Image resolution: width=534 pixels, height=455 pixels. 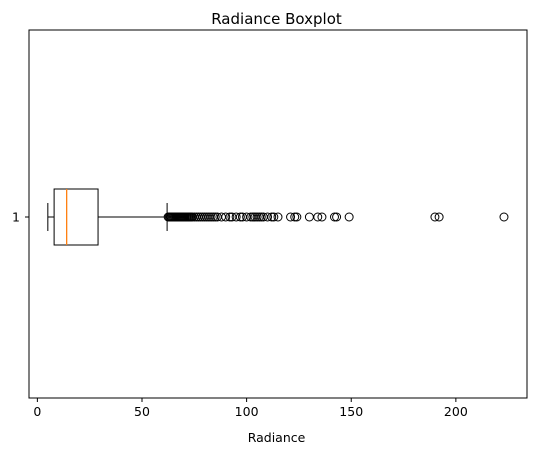 I want to click on chart-title: Radiance Boxplot, so click(x=276, y=19).